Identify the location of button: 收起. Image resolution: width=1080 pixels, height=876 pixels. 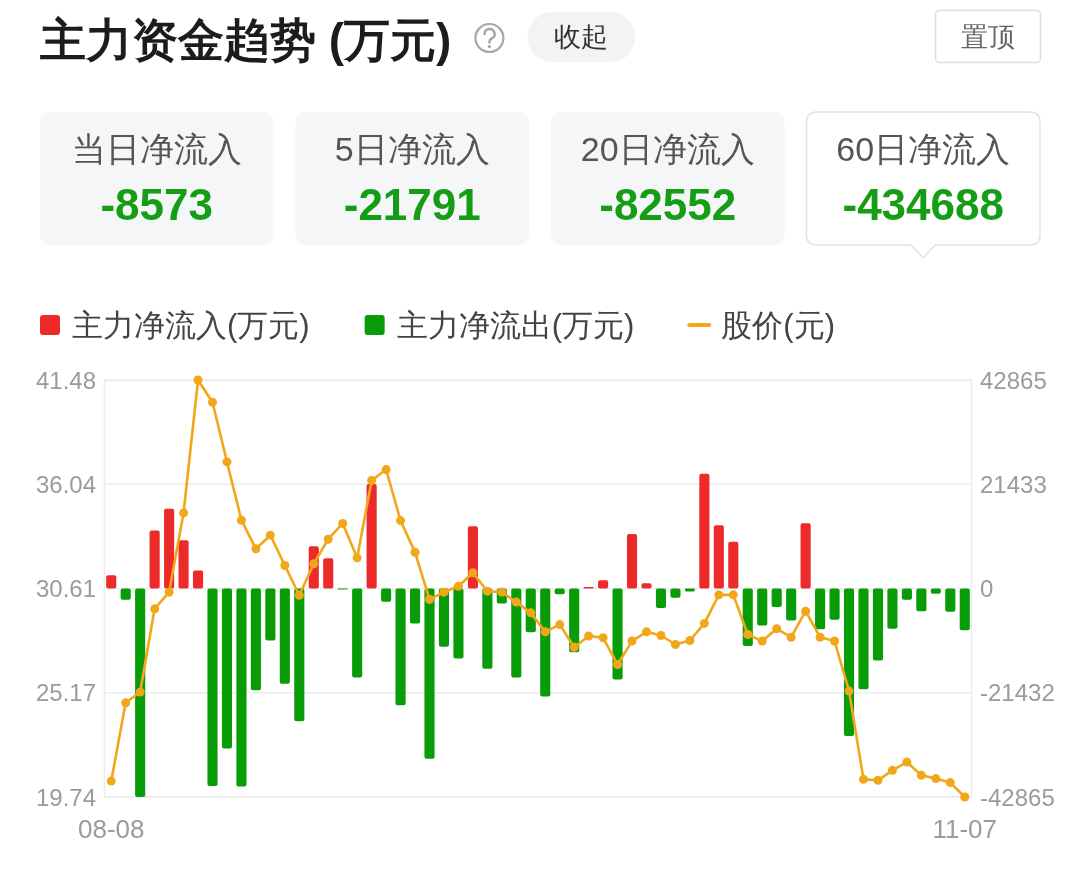
(581, 37).